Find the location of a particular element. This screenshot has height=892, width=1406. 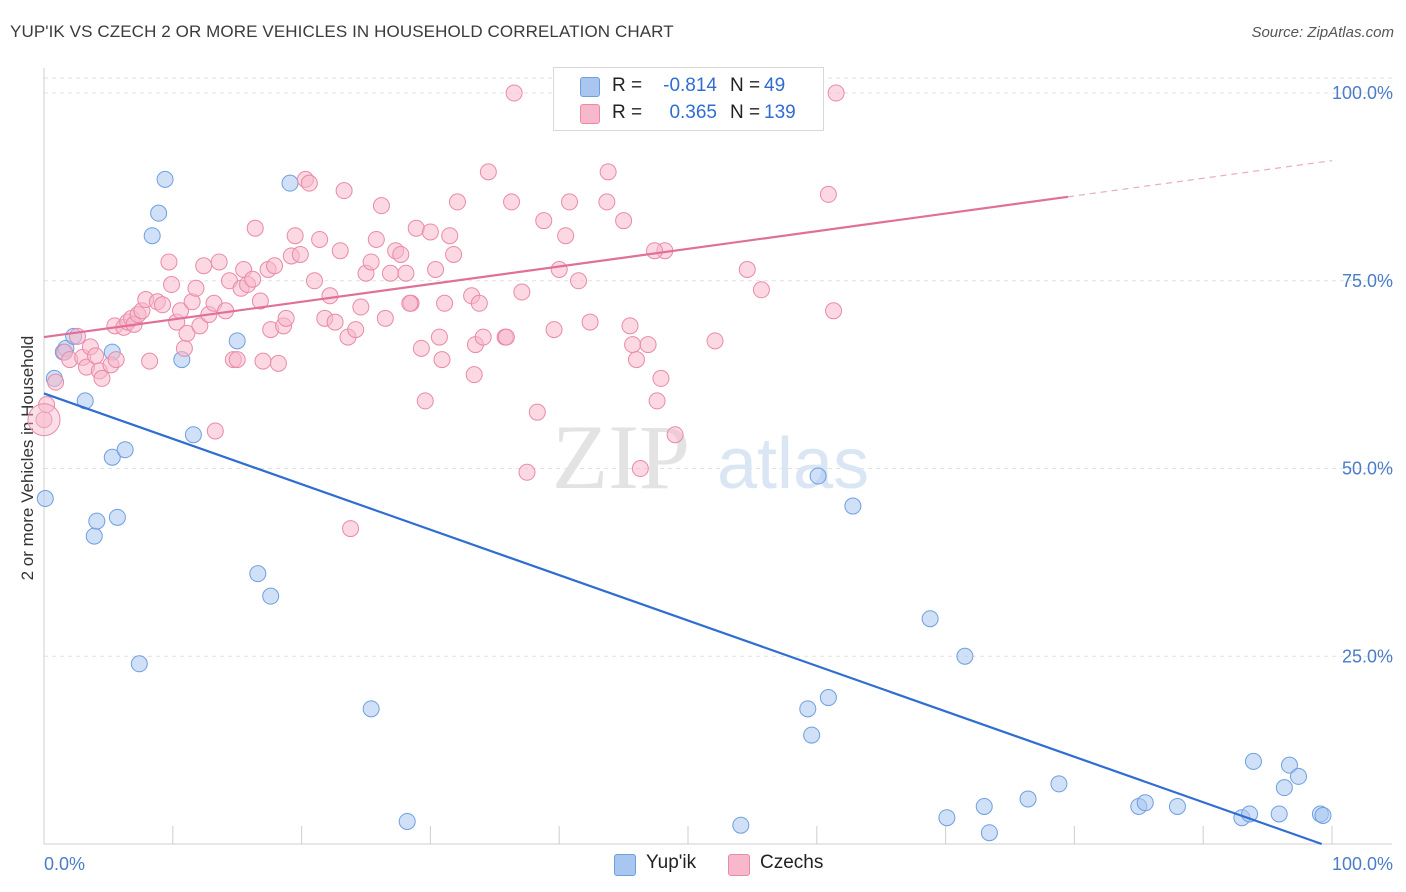

legend-row-yupik: R = -0.814 N = 49 is located at coordinates (688, 87).